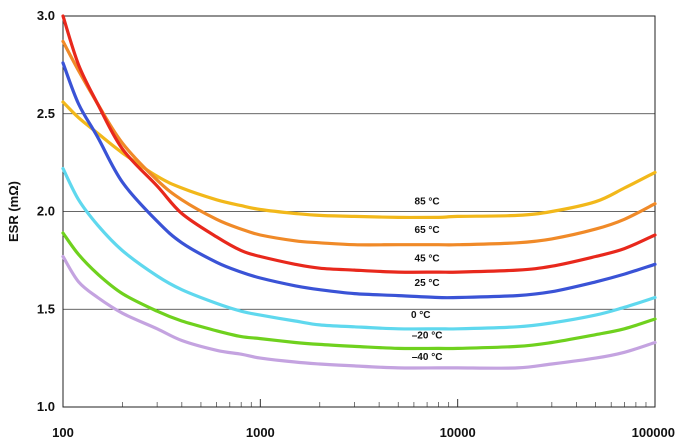 The image size is (679, 444). I want to click on series-label: 25 °C, so click(427, 283).